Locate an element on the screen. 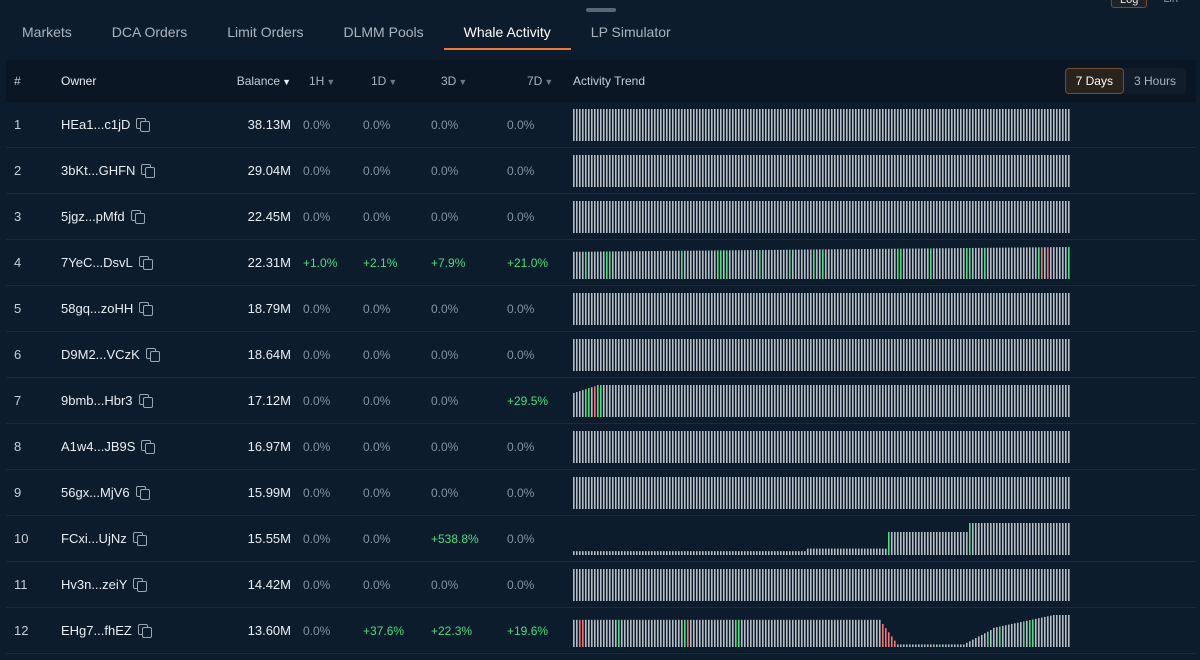 This screenshot has height=660, width=1200. header-7d: 7D ▼ is located at coordinates (533, 81).